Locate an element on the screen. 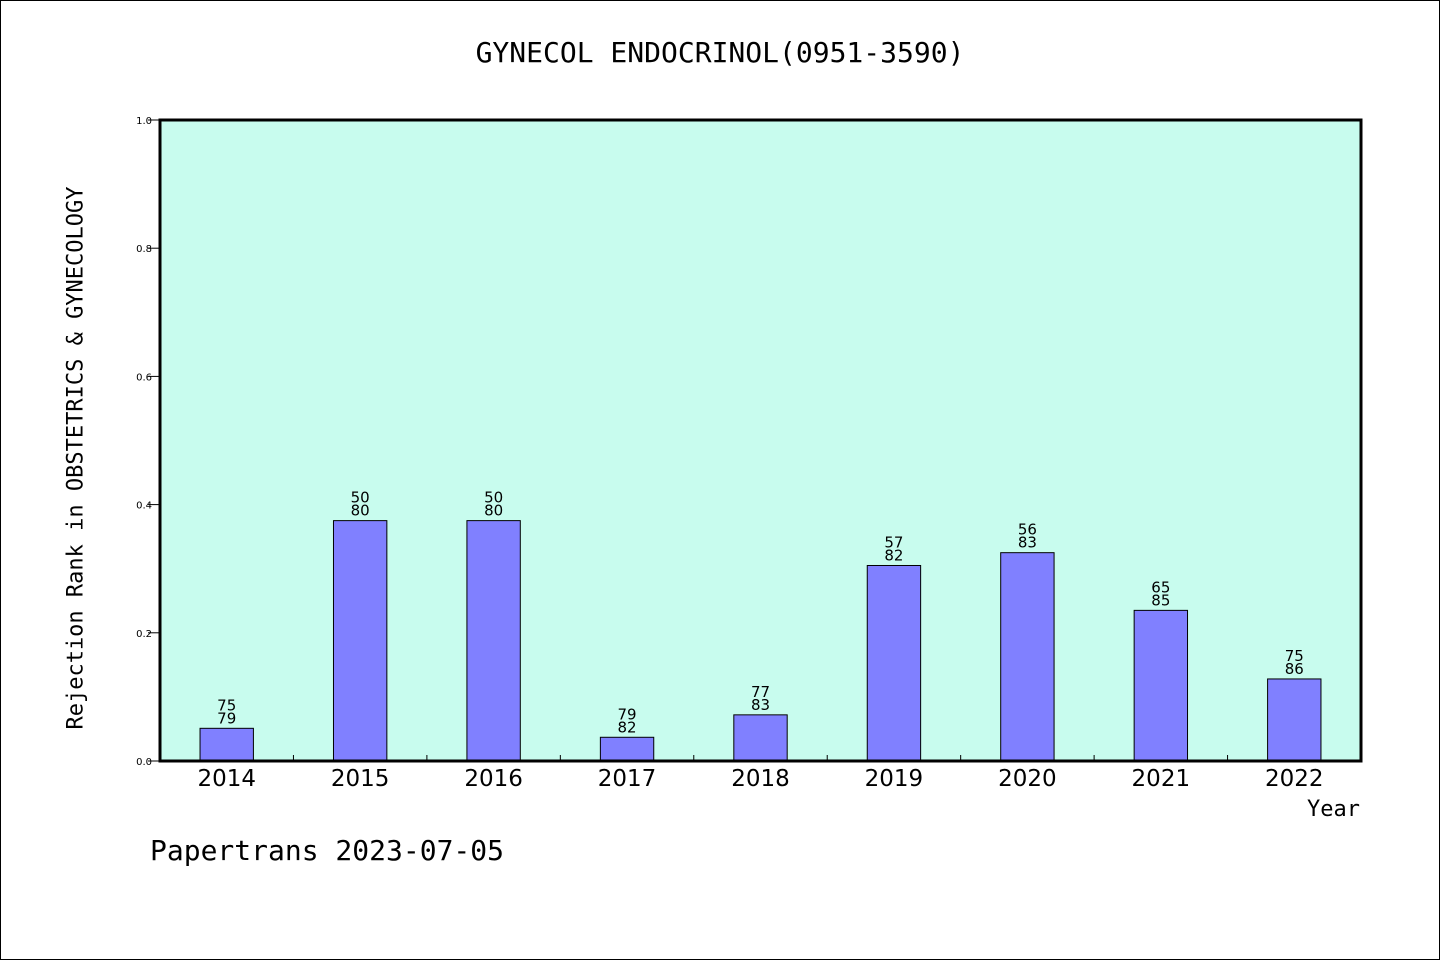 This screenshot has width=1440, height=960. y-tick-label: 0.0 is located at coordinates (144, 762).